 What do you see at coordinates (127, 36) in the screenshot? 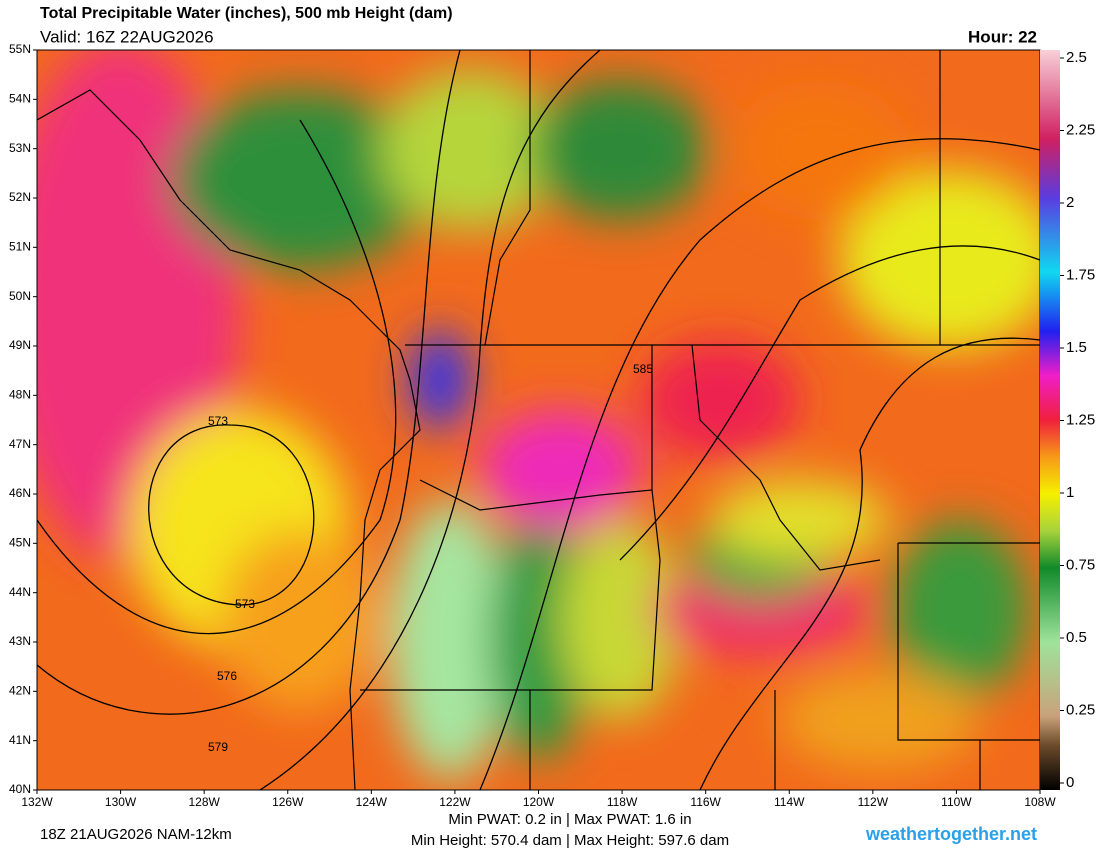
I see `valid-time: Valid: 16Z 22AUG2026` at bounding box center [127, 36].